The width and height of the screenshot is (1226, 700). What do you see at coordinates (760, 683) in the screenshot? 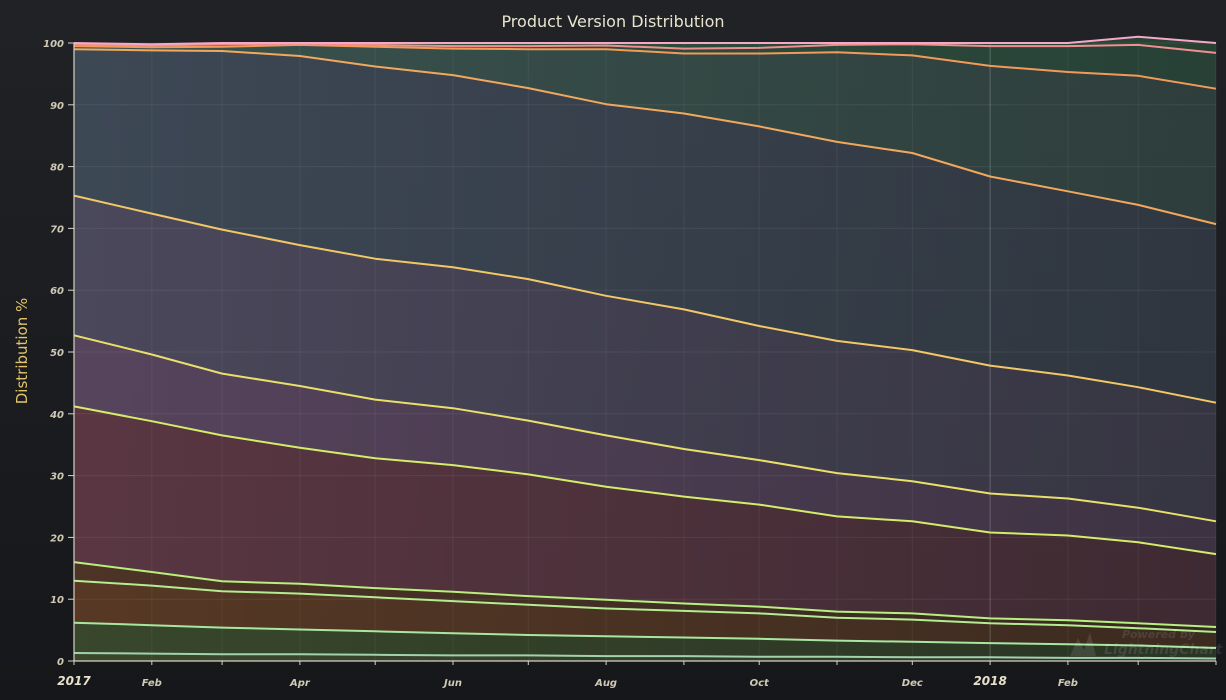
I see `x-tick-label: Oct` at bounding box center [760, 683].